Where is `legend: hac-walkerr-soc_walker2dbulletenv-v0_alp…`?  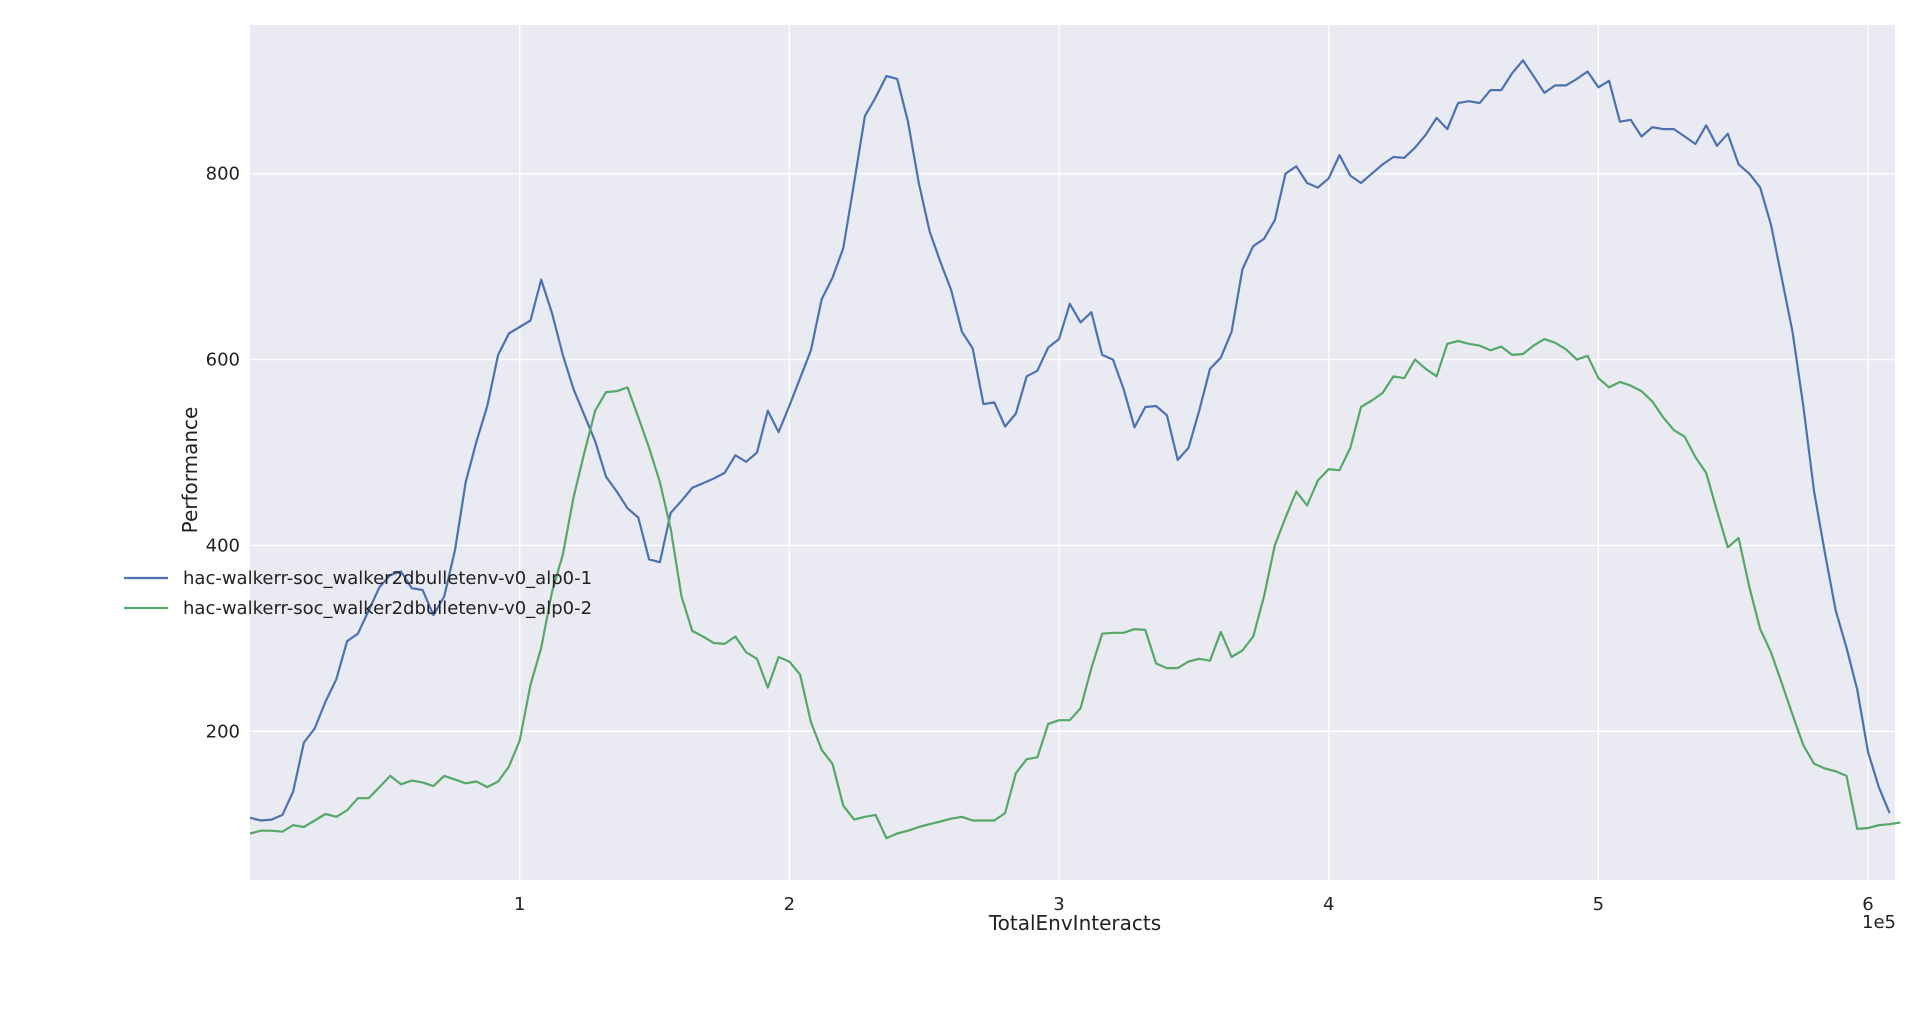
legend: hac-walkerr-soc_walker2dbulletenv-v0_alp… is located at coordinates (358, 593).